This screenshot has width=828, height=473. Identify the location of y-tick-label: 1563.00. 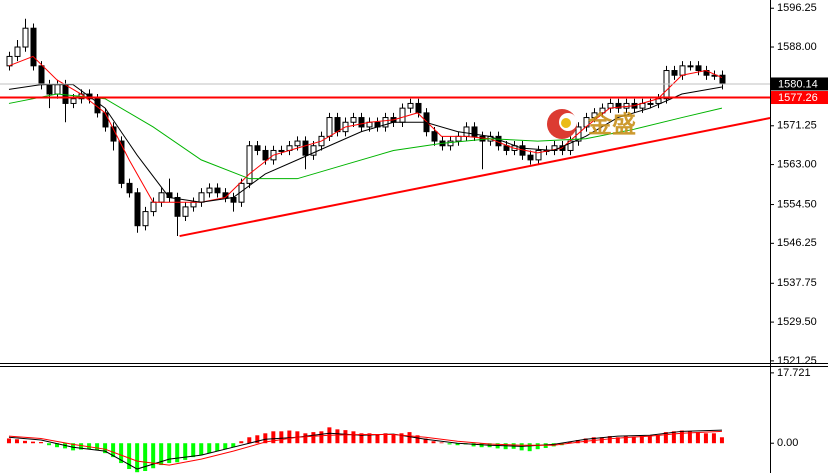
(797, 164).